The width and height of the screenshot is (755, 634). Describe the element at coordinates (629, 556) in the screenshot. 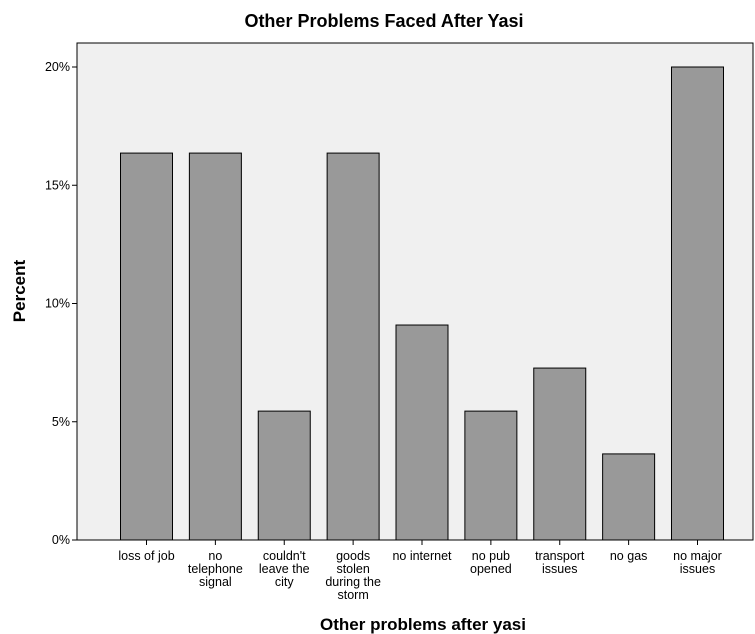

I see `x-tick-label: no gas` at that location.